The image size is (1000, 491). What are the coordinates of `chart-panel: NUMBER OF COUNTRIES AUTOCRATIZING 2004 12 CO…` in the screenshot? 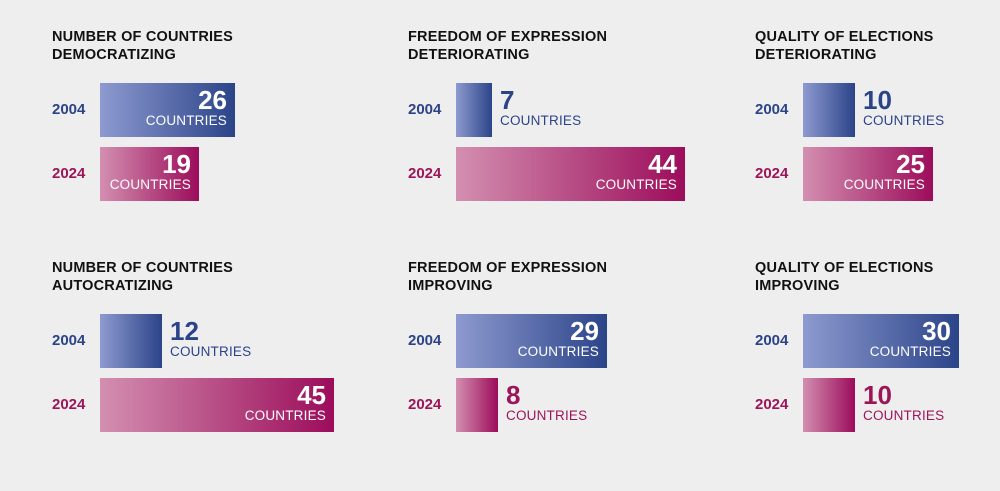 It's located at (202, 359).